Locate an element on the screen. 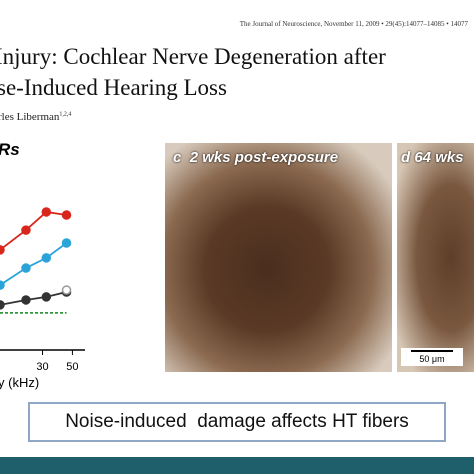 The height and width of the screenshot is (474, 474). author: rles Liberman1,2,4 is located at coordinates (35, 117).